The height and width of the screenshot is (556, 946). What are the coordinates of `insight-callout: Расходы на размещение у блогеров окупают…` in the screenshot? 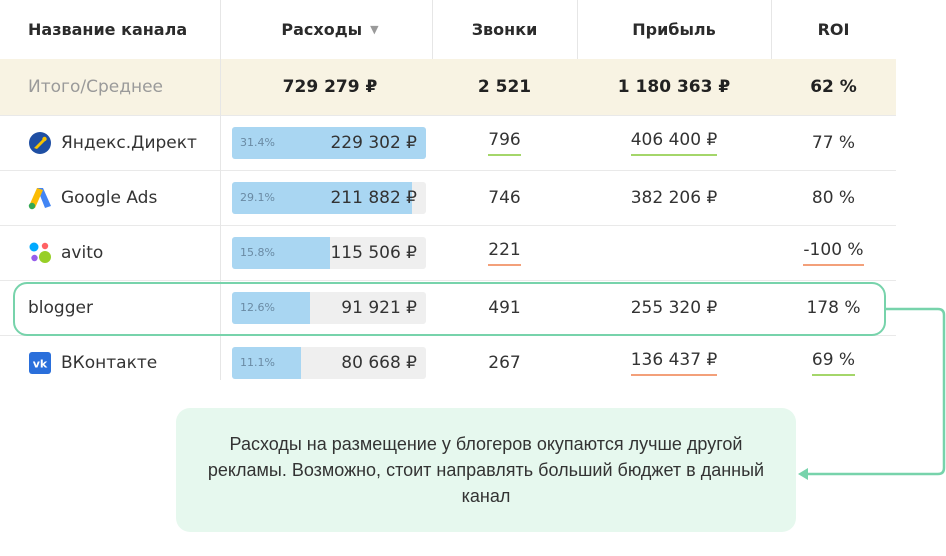 It's located at (486, 470).